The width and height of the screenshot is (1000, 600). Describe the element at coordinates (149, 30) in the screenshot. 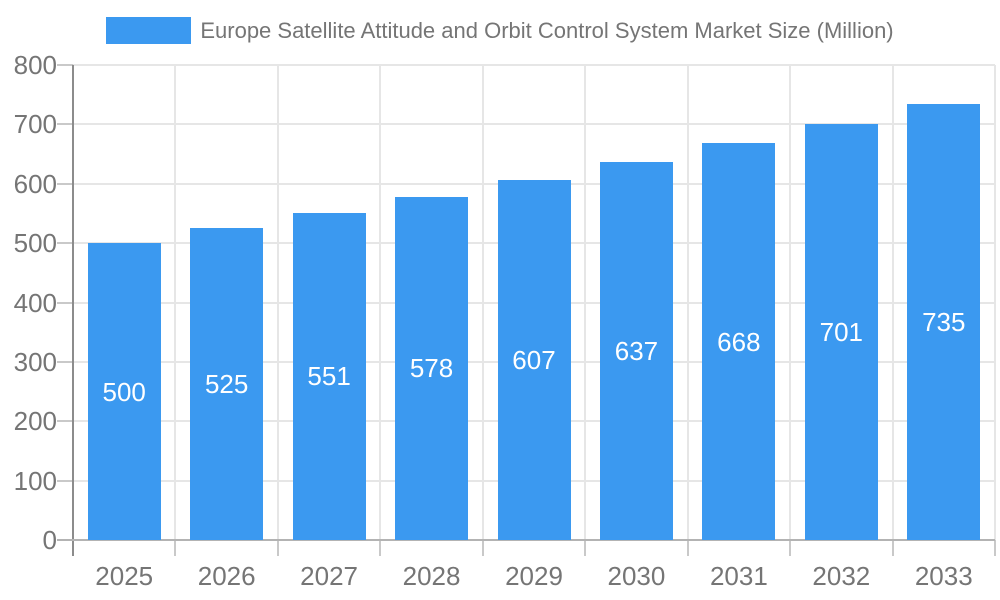

I see `legend-swatch` at that location.